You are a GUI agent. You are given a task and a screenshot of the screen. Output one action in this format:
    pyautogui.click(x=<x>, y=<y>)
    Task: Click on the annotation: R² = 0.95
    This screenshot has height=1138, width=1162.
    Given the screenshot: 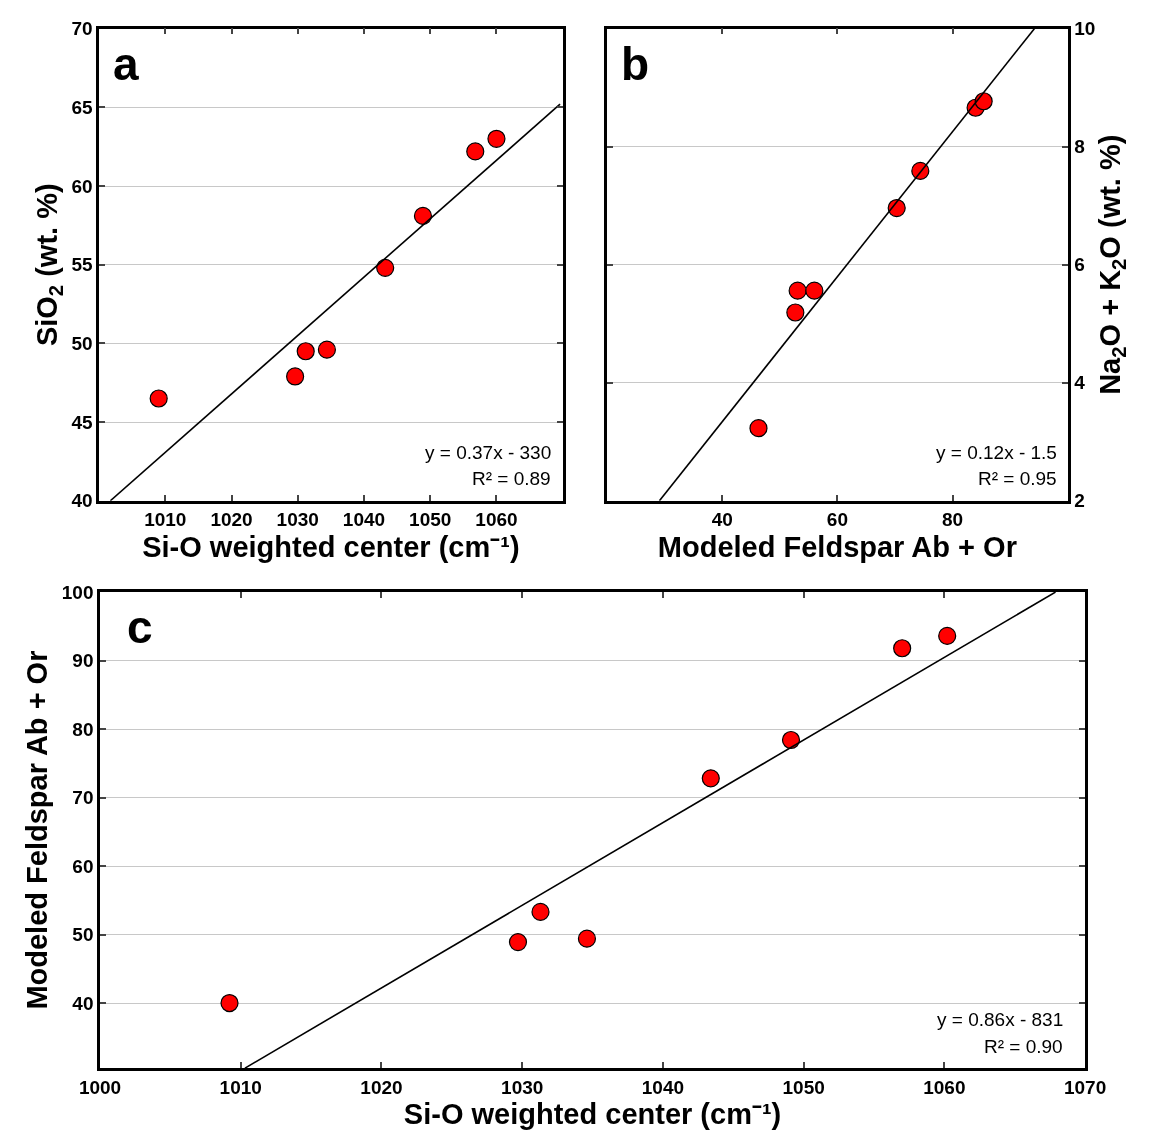 What is the action you would take?
    pyautogui.click(x=1017, y=478)
    